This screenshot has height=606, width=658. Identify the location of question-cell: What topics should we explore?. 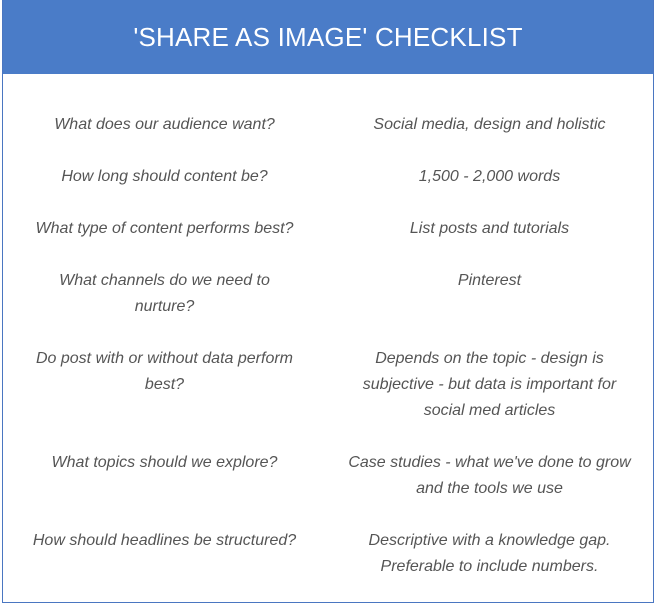
(164, 462).